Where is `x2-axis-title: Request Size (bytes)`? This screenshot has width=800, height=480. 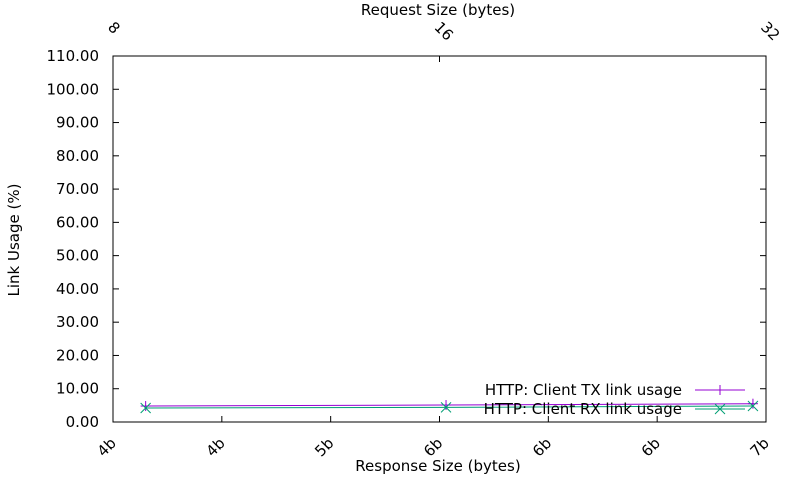 x2-axis-title: Request Size (bytes) is located at coordinates (438, 10).